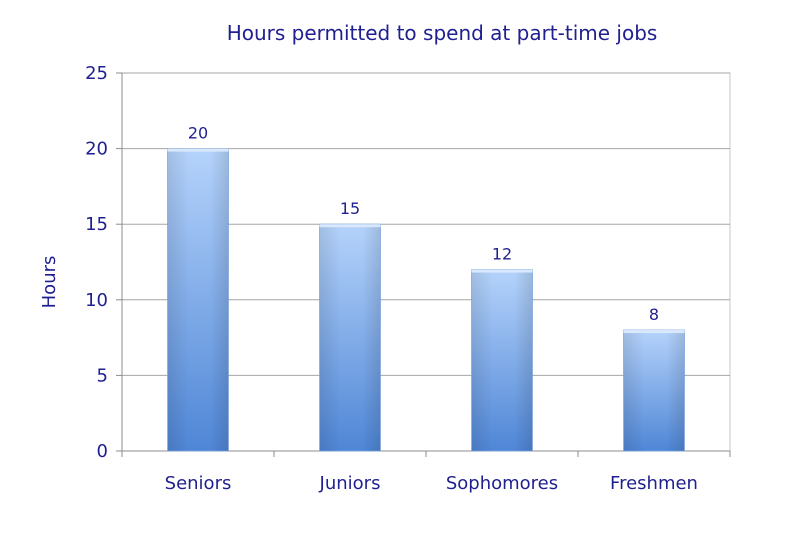  What do you see at coordinates (350, 208) in the screenshot?
I see `data-label-juniors: 15` at bounding box center [350, 208].